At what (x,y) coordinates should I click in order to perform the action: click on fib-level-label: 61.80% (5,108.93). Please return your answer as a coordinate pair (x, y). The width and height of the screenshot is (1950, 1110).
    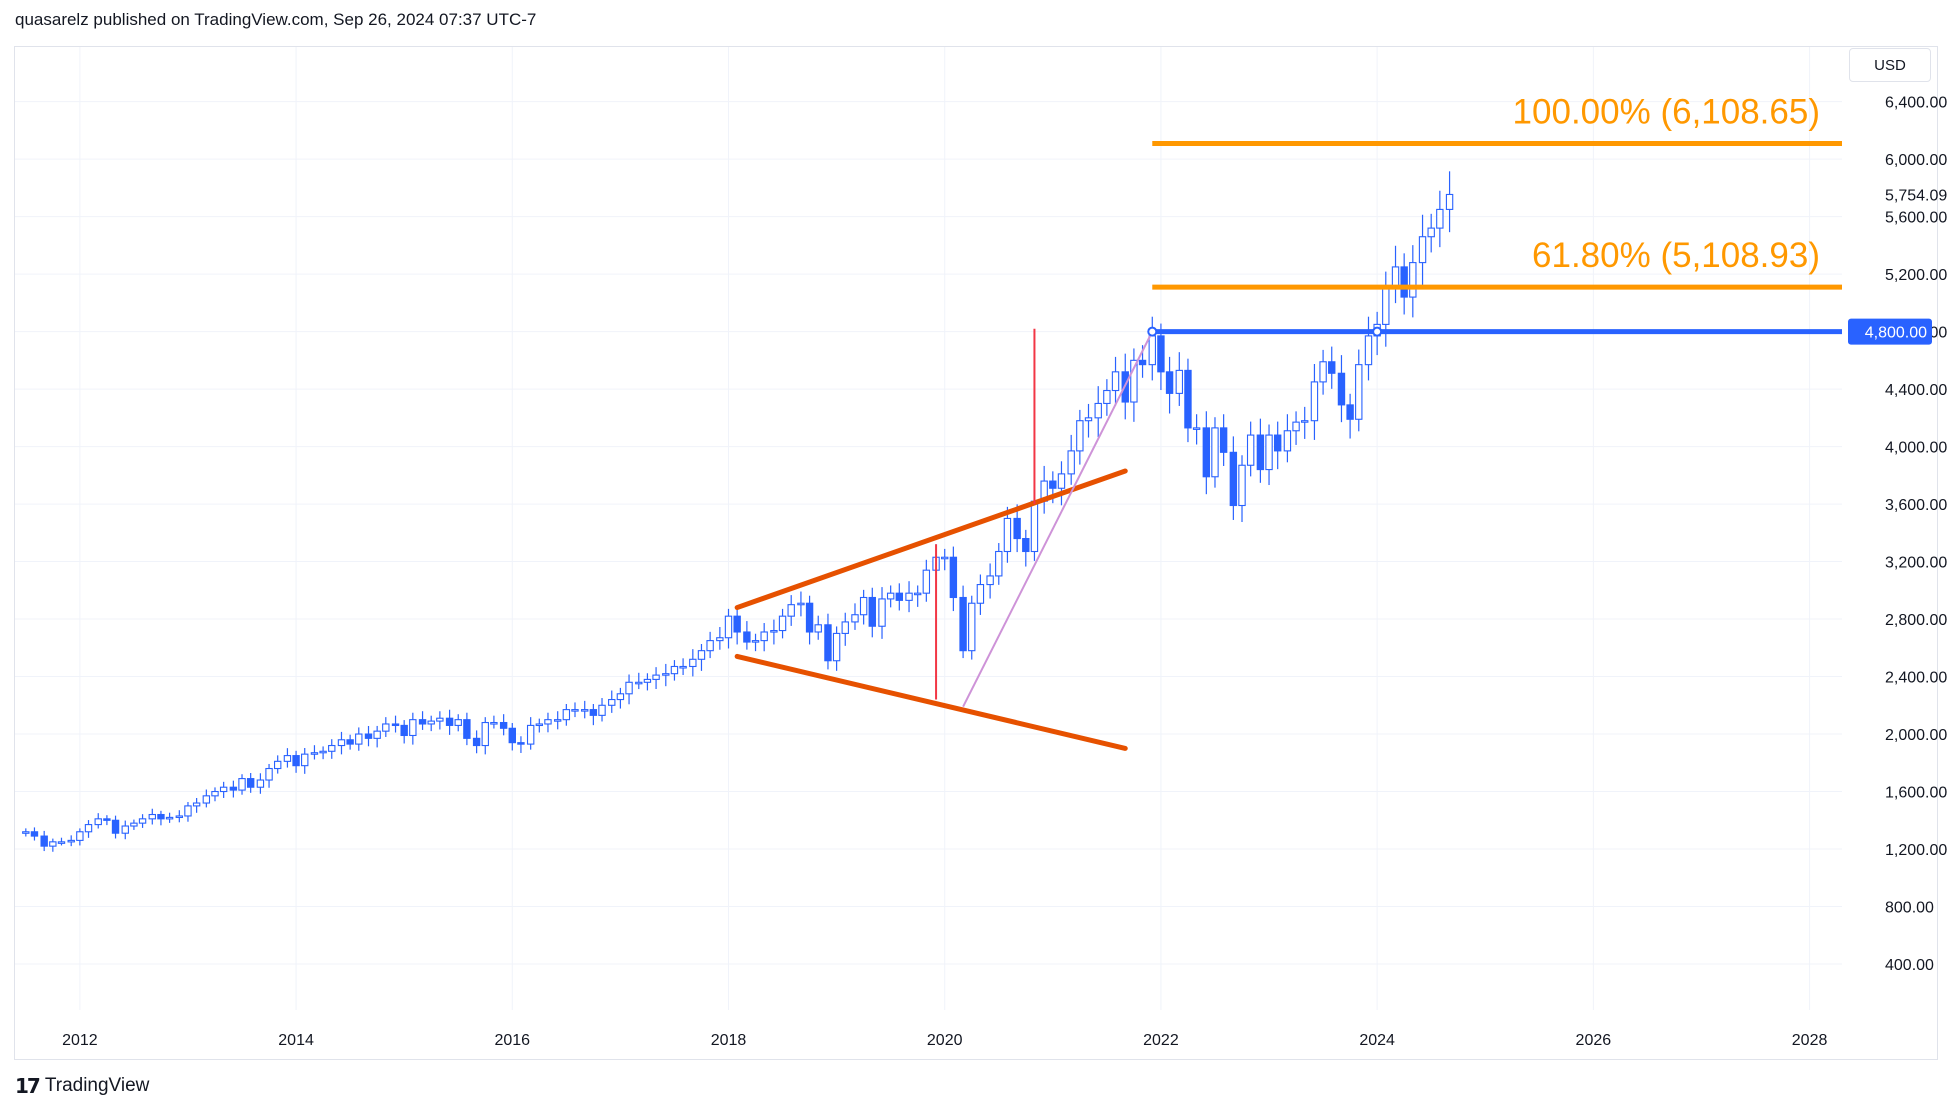
    Looking at the image, I should click on (1676, 255).